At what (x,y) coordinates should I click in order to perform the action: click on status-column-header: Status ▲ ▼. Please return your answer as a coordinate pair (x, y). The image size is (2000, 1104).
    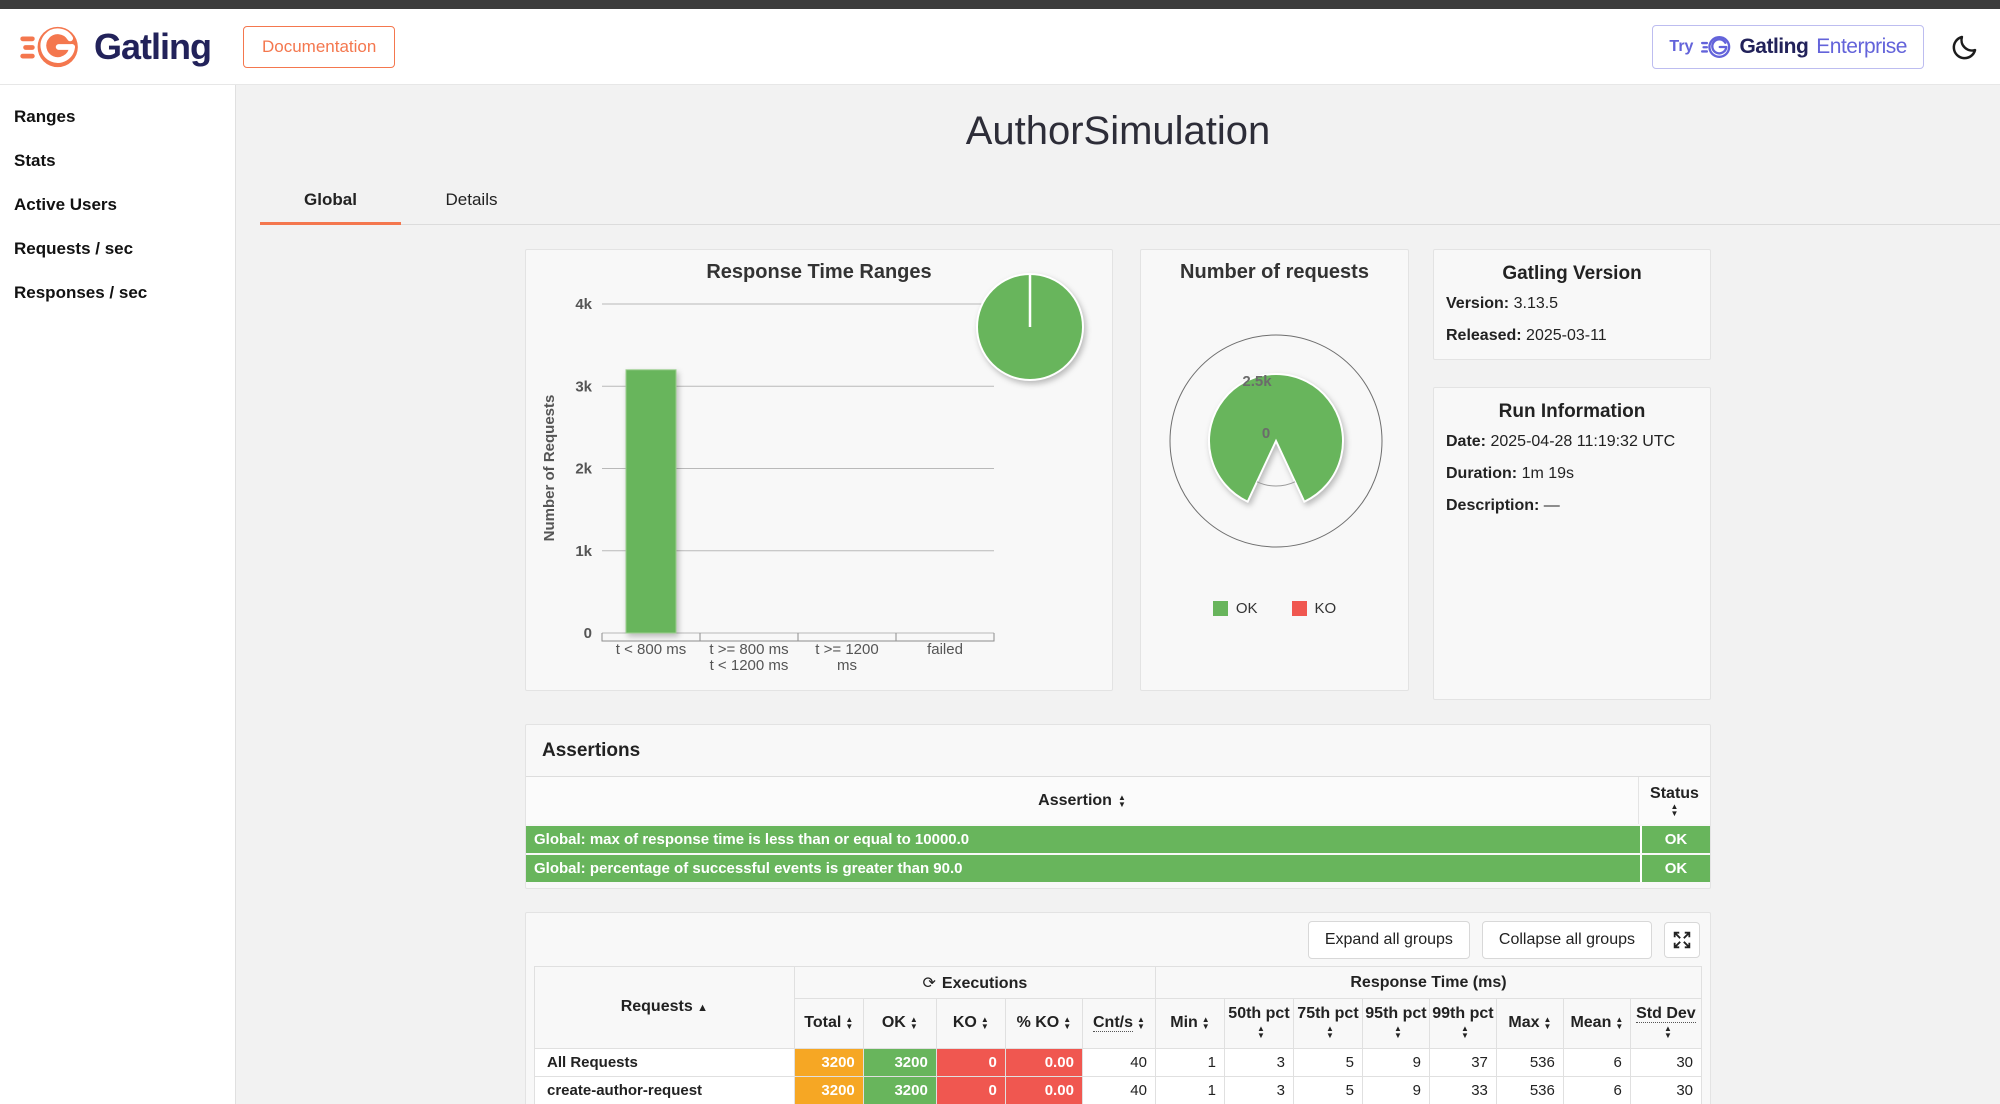
    Looking at the image, I should click on (1674, 800).